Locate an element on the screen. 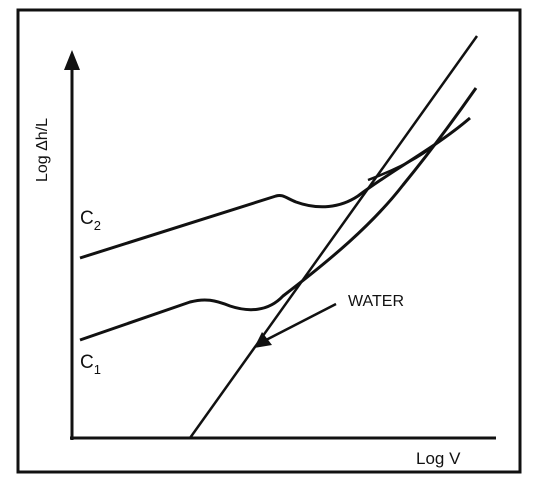  water-arrow-shaft is located at coordinates (301, 322).